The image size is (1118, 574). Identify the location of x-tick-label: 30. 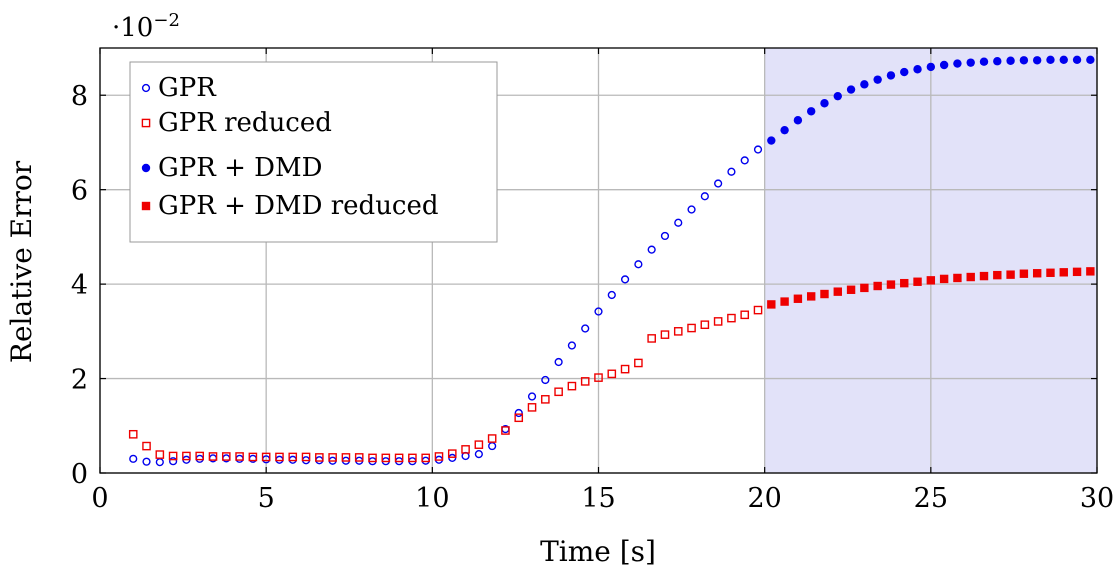
(1097, 498).